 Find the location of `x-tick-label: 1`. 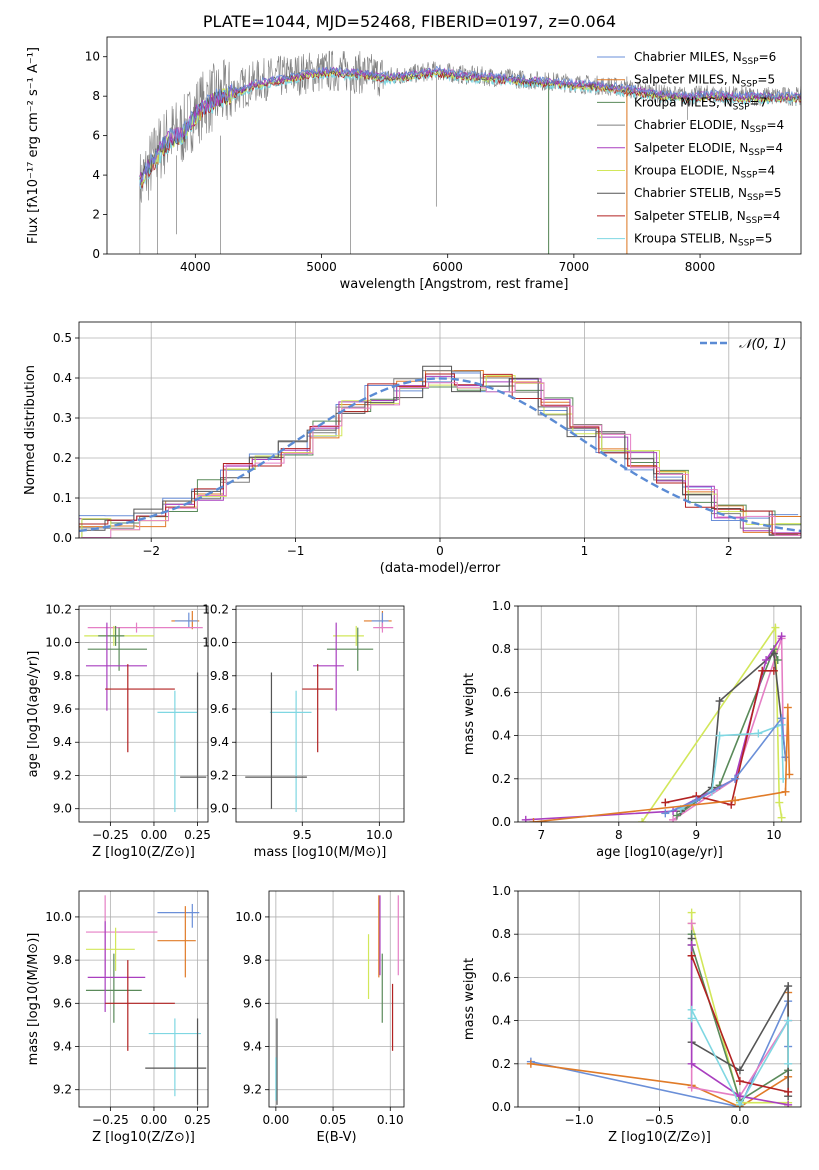

x-tick-label: 1 is located at coordinates (585, 551).